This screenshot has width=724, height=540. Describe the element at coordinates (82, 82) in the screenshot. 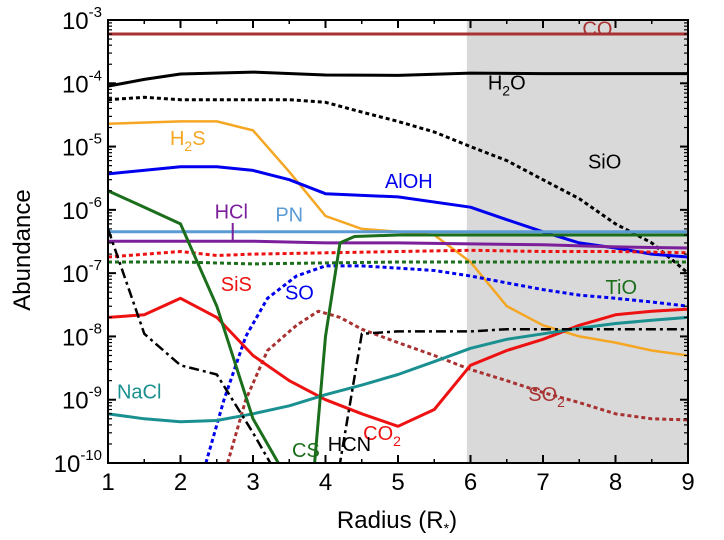

I see `y-tick-label: 10⁻⁴` at that location.